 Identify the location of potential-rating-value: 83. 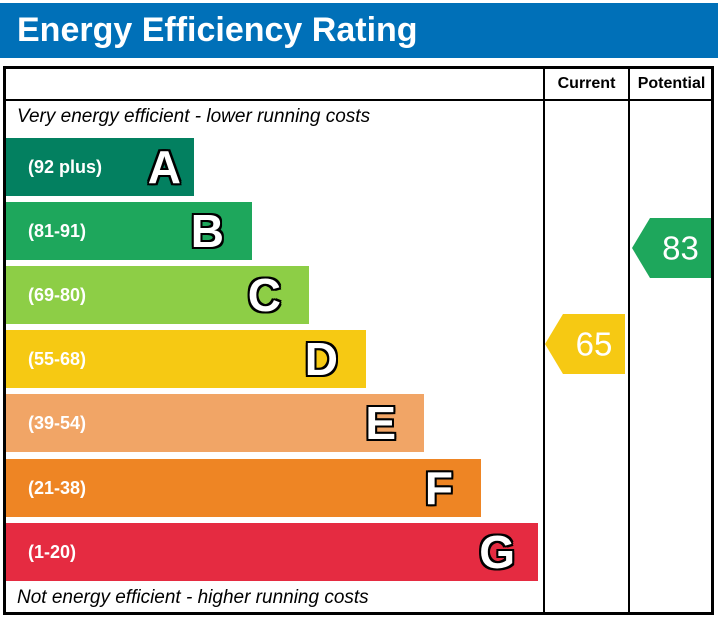
(680, 248).